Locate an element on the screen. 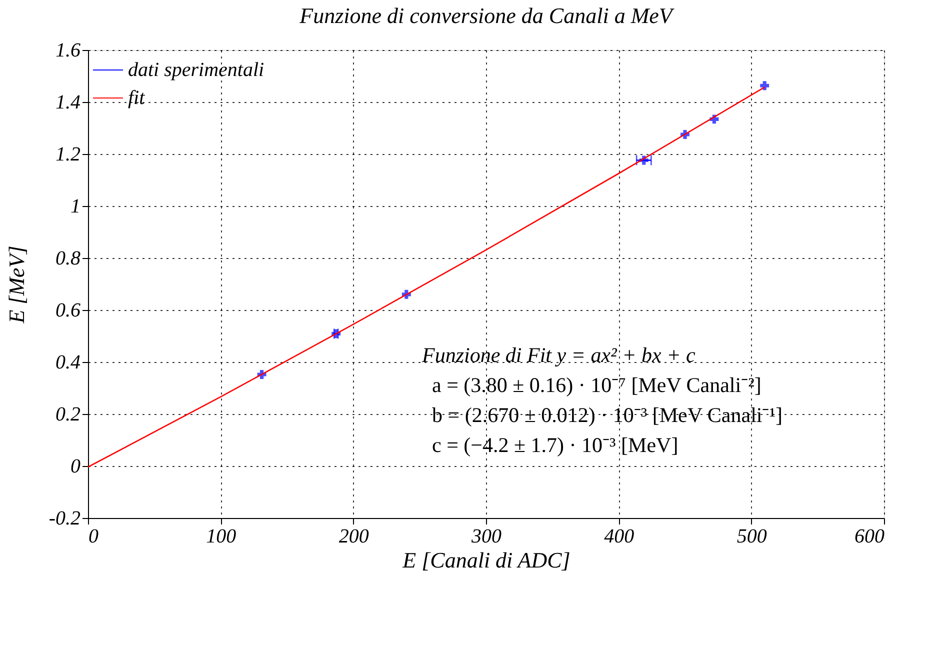  y-tick-label: -0.2 is located at coordinates (64, 519).